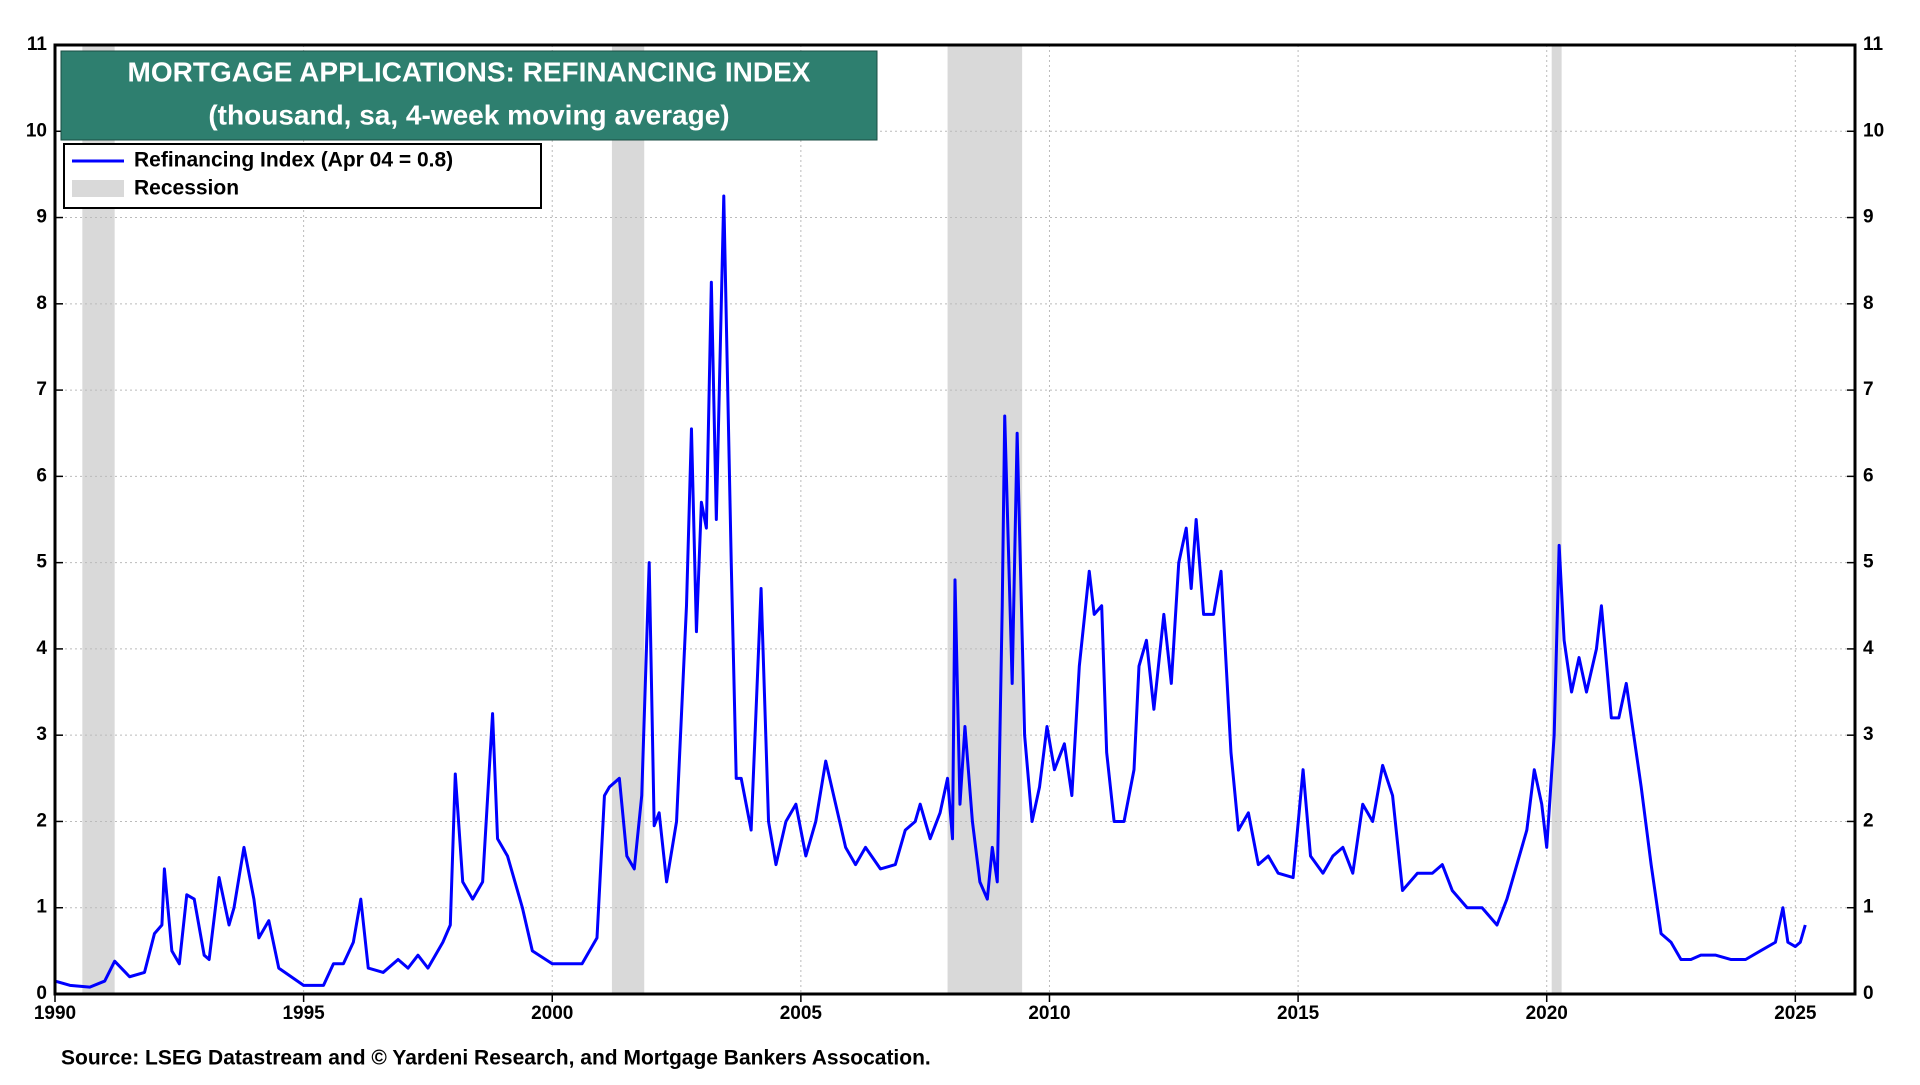 This screenshot has height=1085, width=1920. What do you see at coordinates (1868, 389) in the screenshot?
I see `y2-tick-label: 7` at bounding box center [1868, 389].